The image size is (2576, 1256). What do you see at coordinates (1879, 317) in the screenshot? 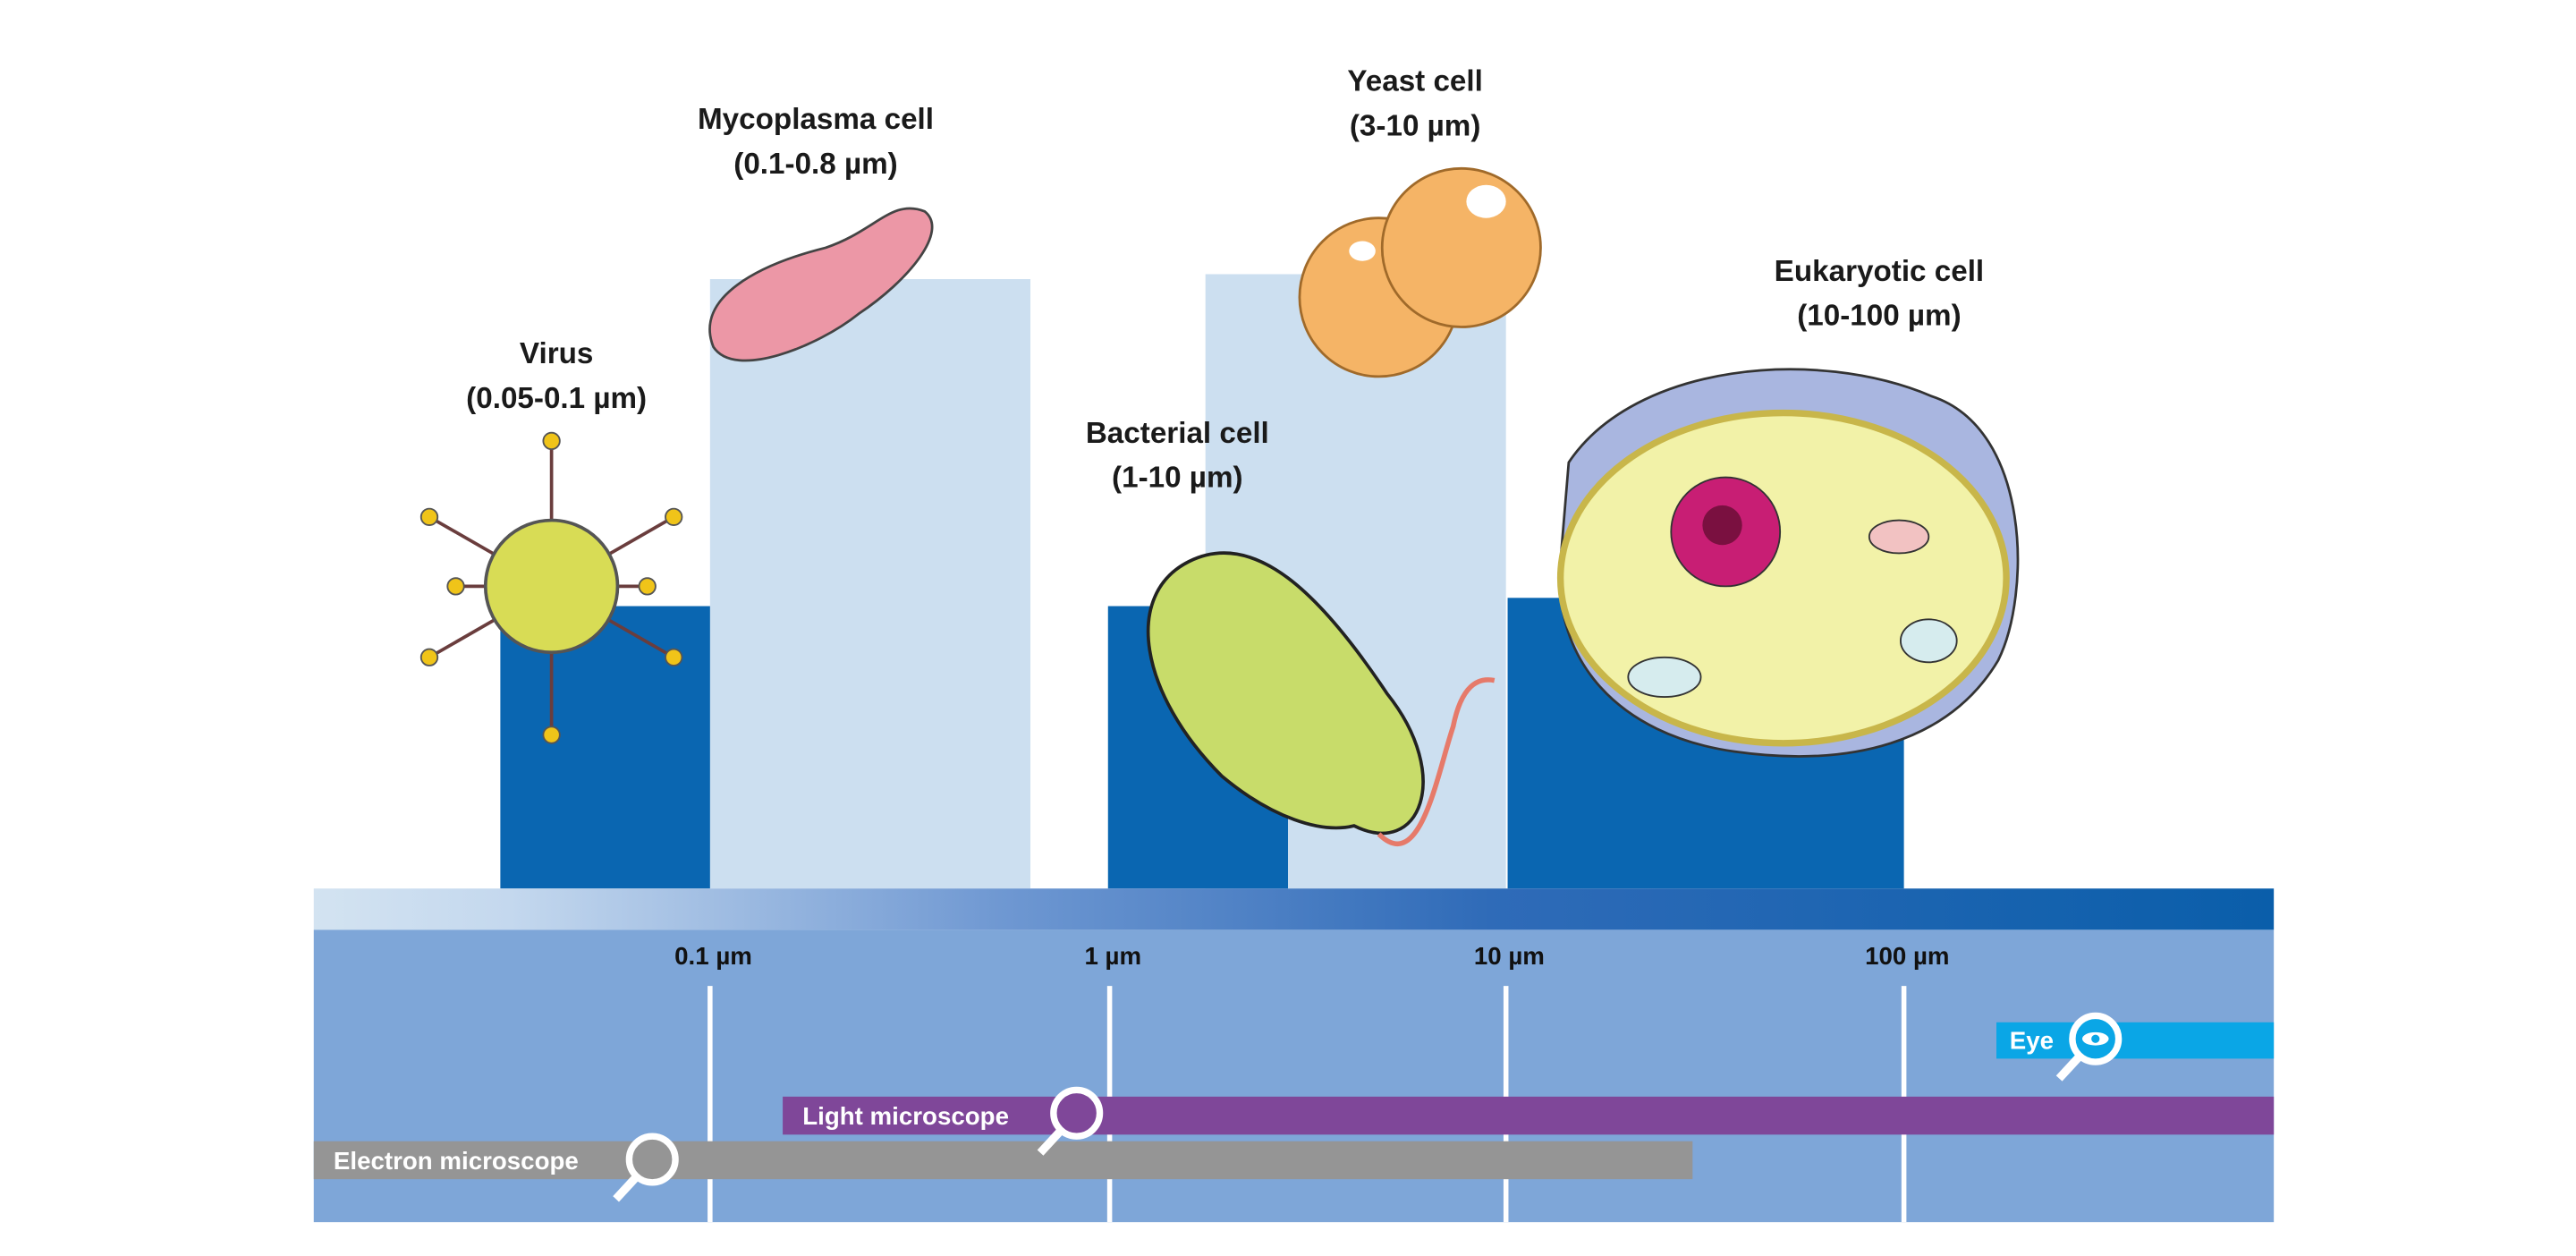
I see `organism-range: (10-100 µm)` at bounding box center [1879, 317].